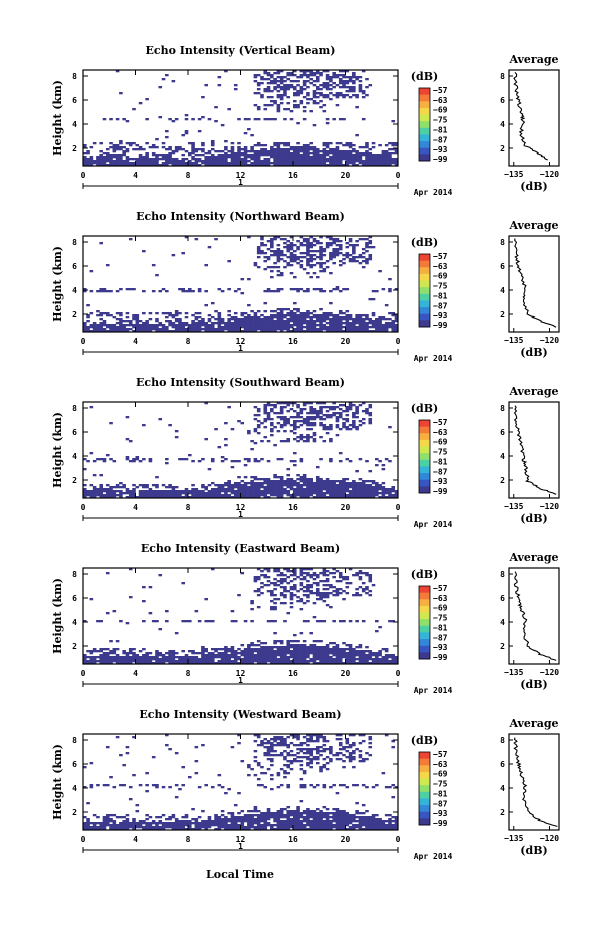 This screenshot has width=610, height=929. What do you see at coordinates (429, 449) in the screenshot?
I see `colorbar: (dB)−57−63−69−75−81−87−93−99` at bounding box center [429, 449].